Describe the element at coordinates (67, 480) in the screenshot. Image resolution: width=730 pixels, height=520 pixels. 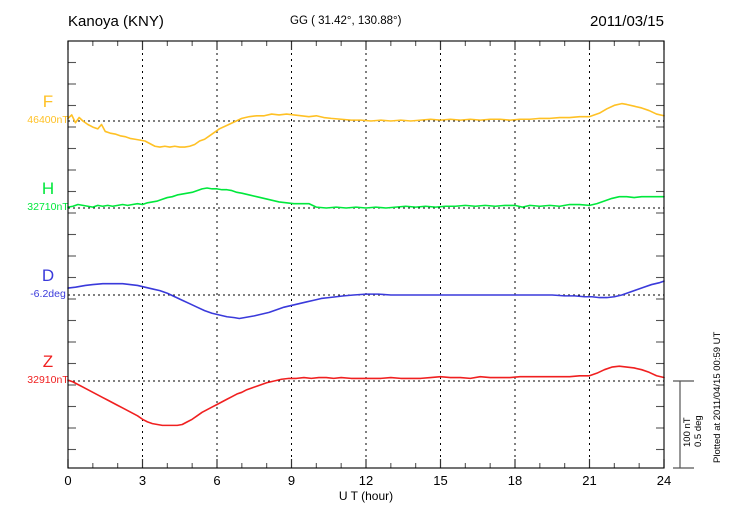
I see `x-tick-label-0: 0` at that location.